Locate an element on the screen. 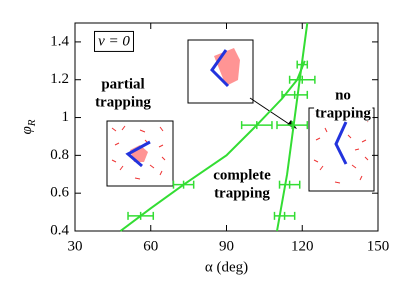 This screenshot has height=291, width=415. y-tick-label: 1.2 is located at coordinates (59, 79).